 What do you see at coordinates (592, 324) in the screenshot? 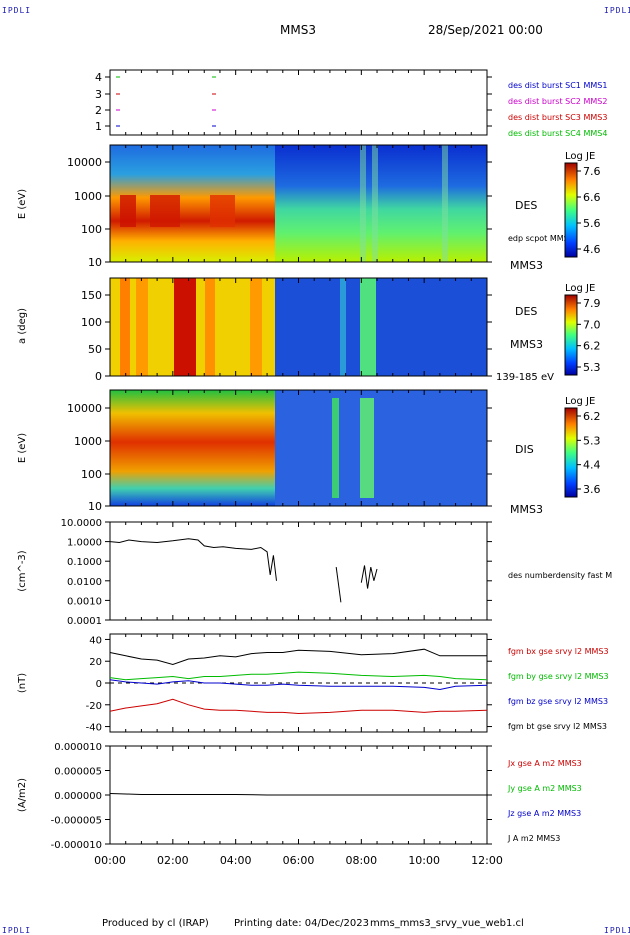
I see `des-pitch-colorbar-label: 7.0` at bounding box center [592, 324].